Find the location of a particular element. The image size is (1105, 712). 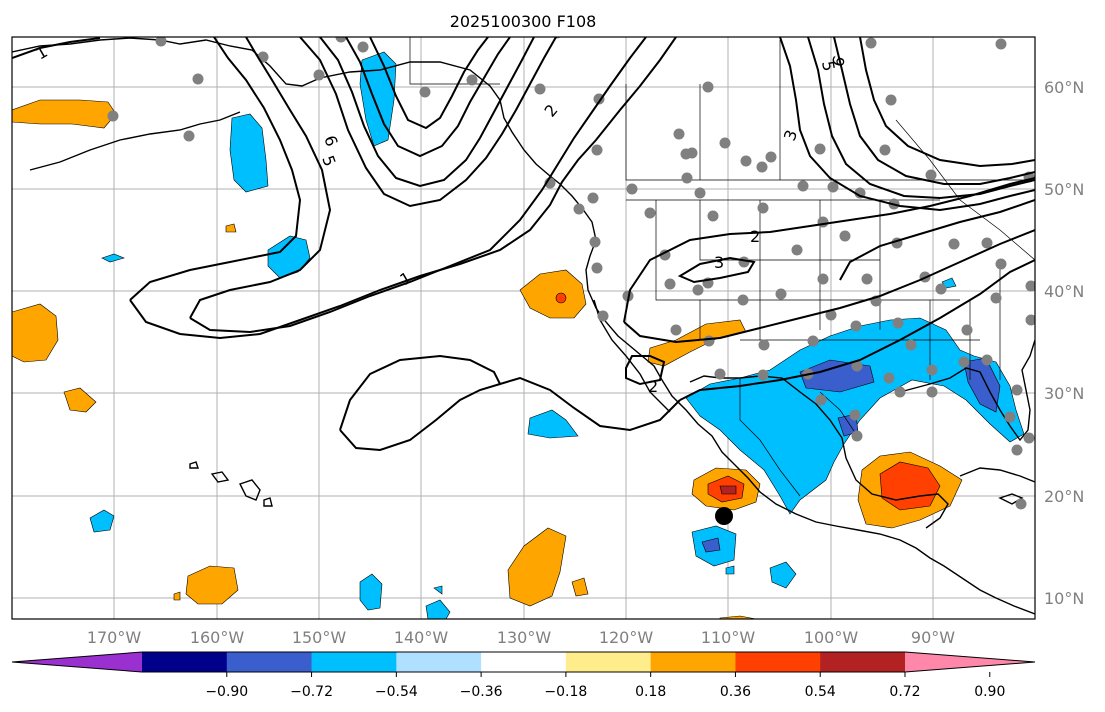

lon-label: 150°W is located at coordinates (319, 637).